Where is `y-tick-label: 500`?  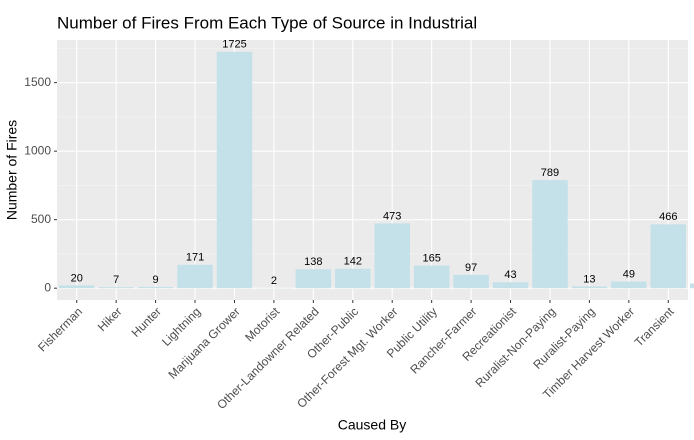
y-tick-label: 500 is located at coordinates (41, 219).